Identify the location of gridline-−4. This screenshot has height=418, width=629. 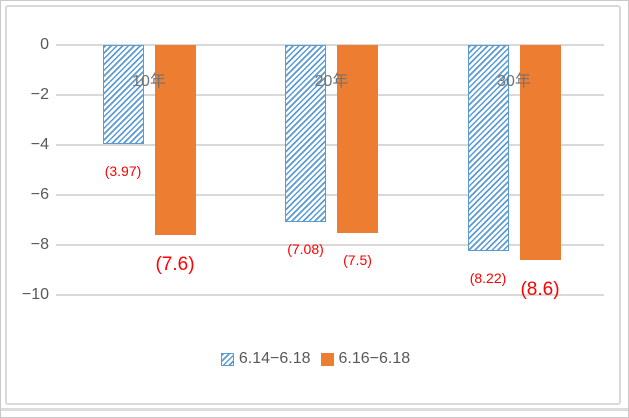
(330, 145).